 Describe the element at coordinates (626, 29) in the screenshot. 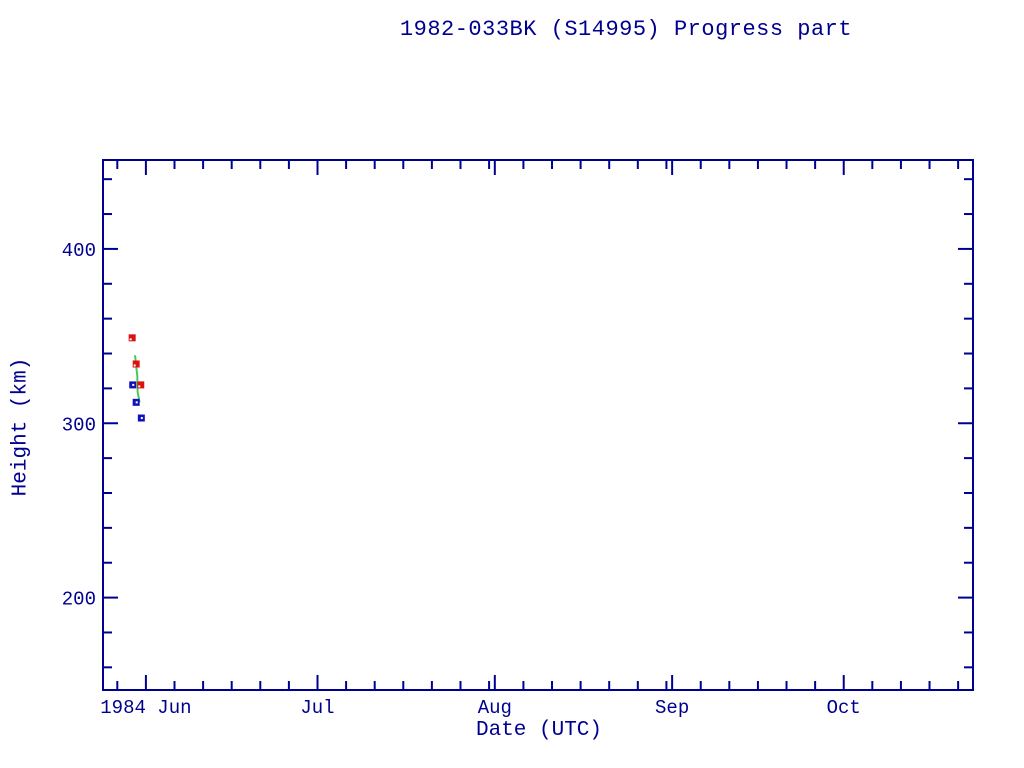

I see `chart-title: 1982-033BK (S14995) Progress part` at that location.